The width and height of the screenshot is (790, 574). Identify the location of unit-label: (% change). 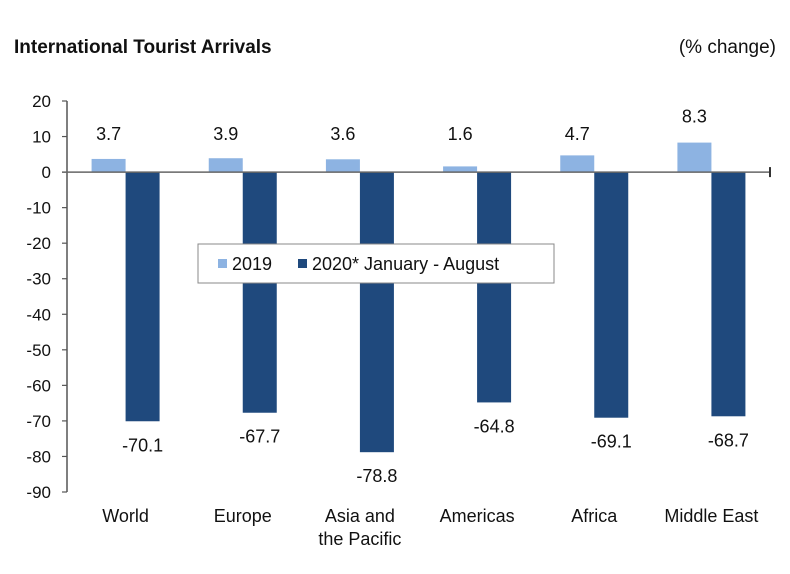
(727, 47).